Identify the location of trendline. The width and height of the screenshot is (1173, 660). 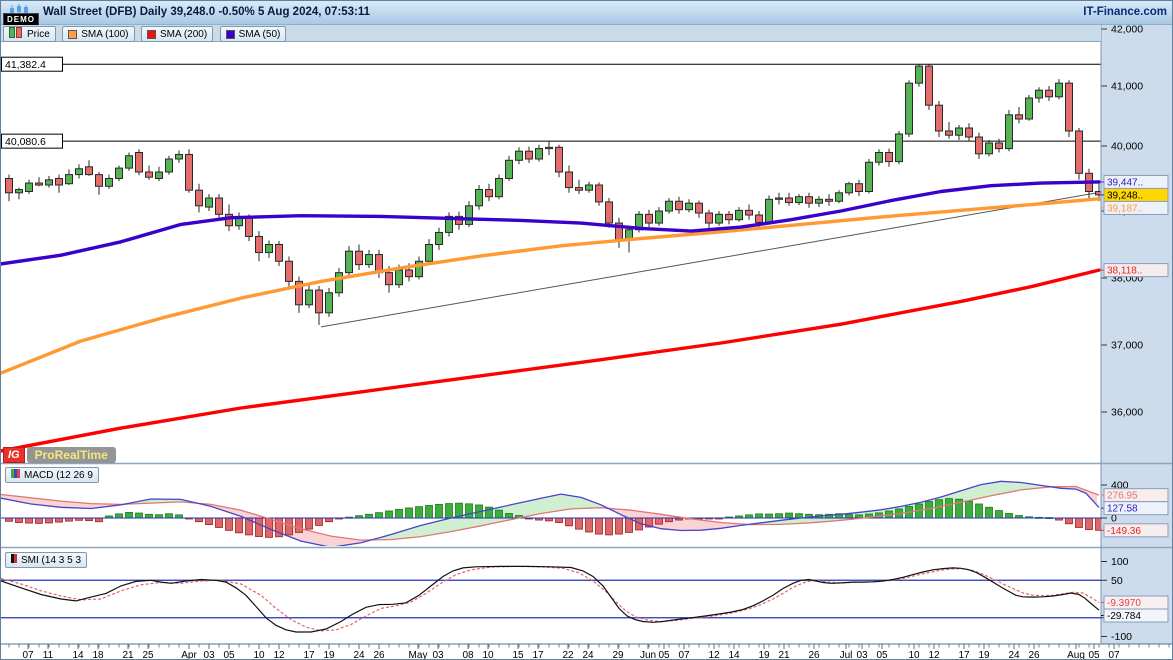
(710, 259).